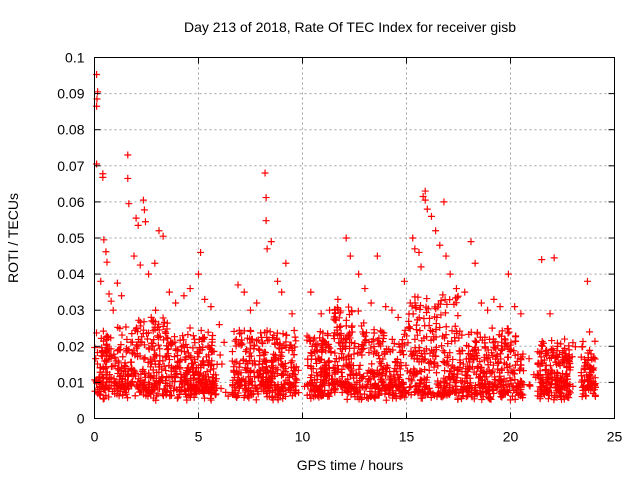 The width and height of the screenshot is (640, 480). Describe the element at coordinates (81, 419) in the screenshot. I see `y-tick-label: 0` at that location.